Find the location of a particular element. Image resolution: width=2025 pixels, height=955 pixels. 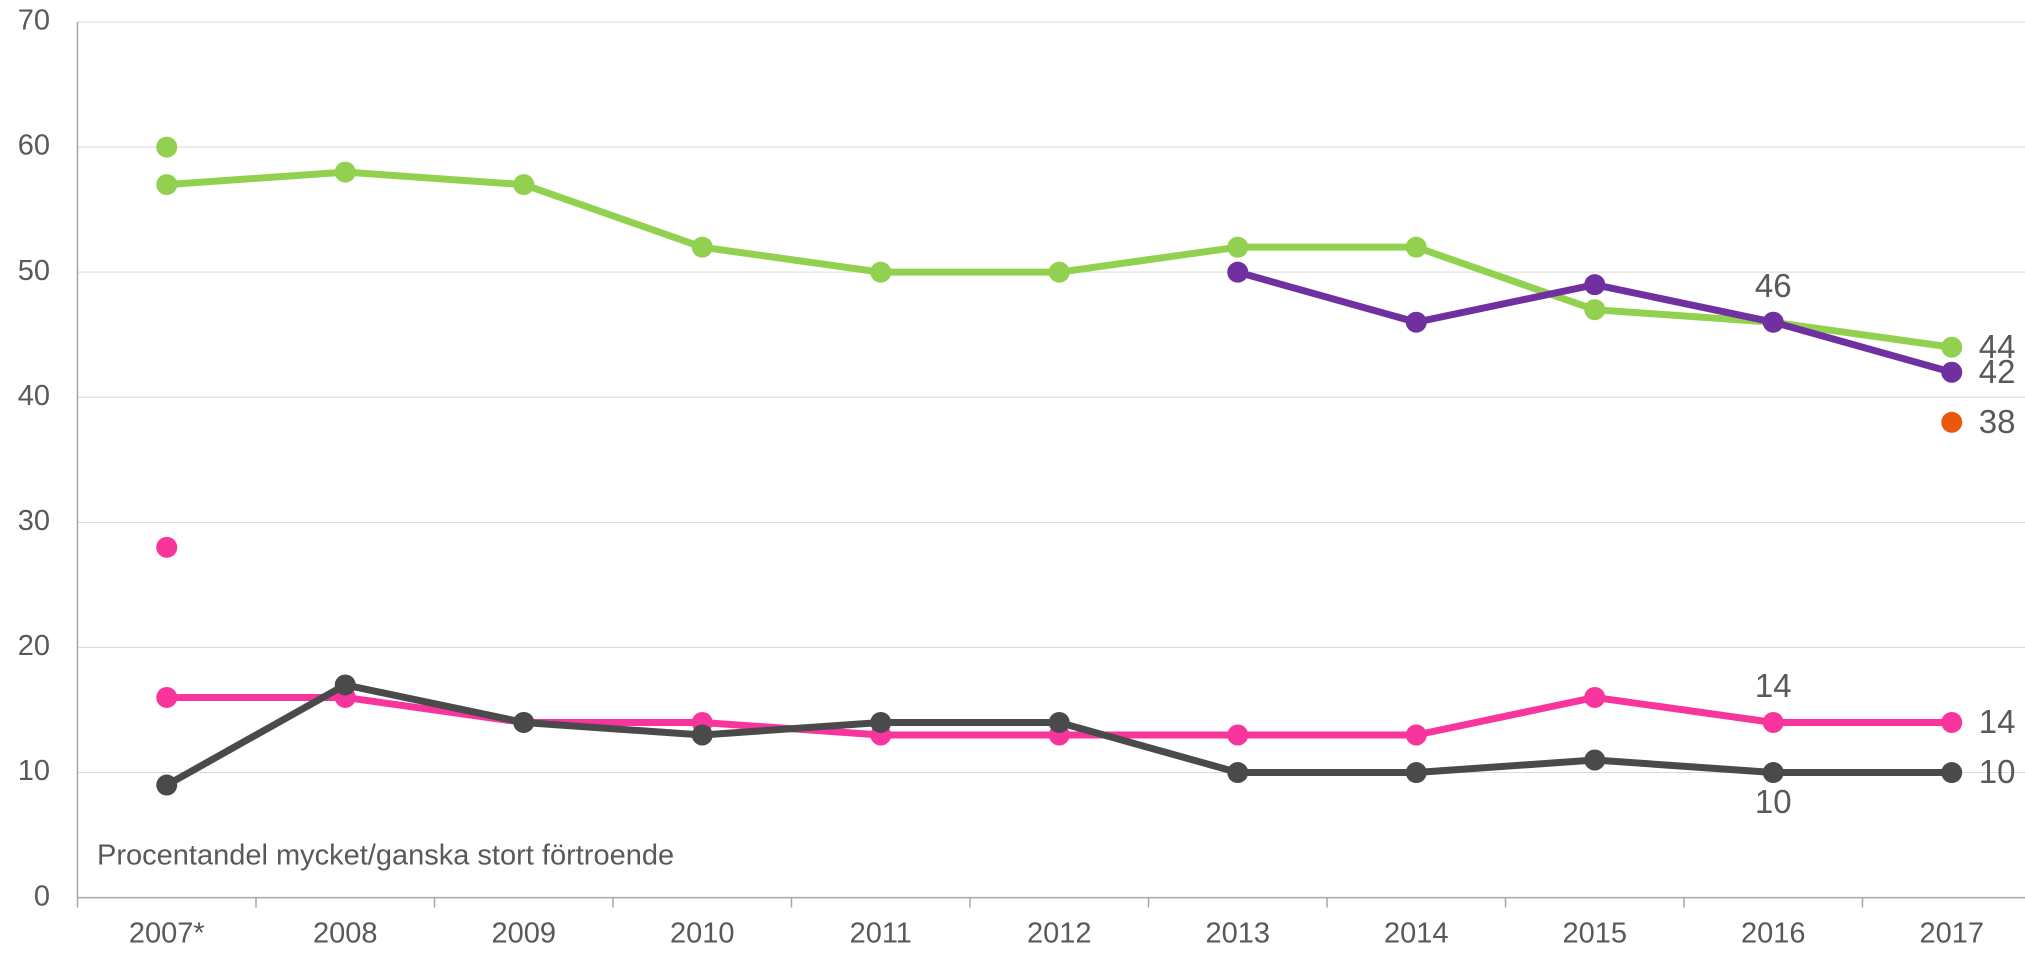

x-tick-label: 2013 is located at coordinates (1237, 933).